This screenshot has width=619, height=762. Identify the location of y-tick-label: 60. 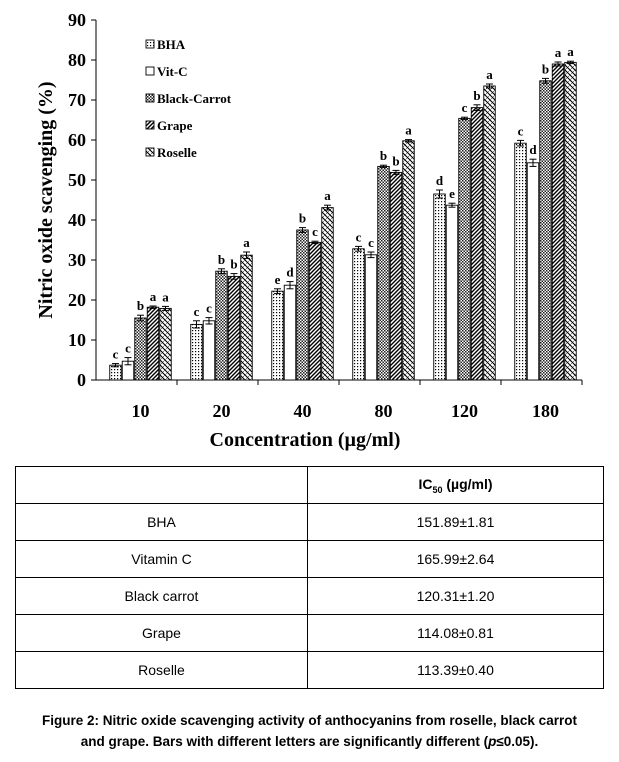
(77, 140).